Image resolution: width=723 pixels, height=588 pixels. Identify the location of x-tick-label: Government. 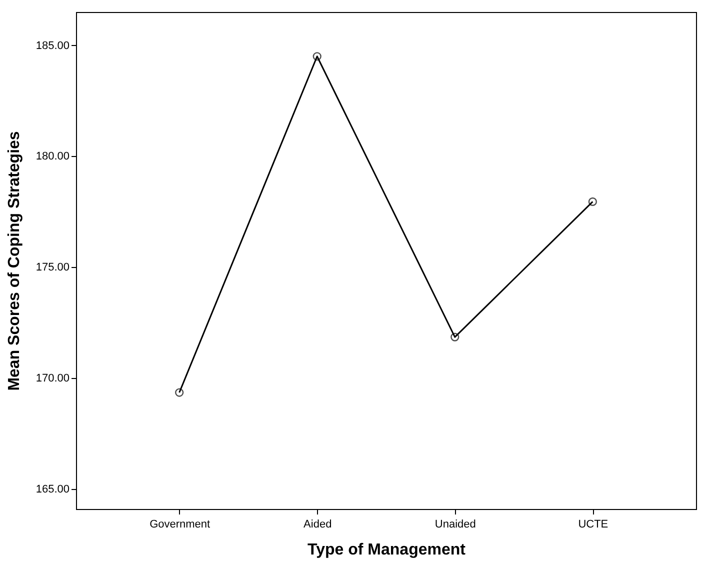
(180, 524).